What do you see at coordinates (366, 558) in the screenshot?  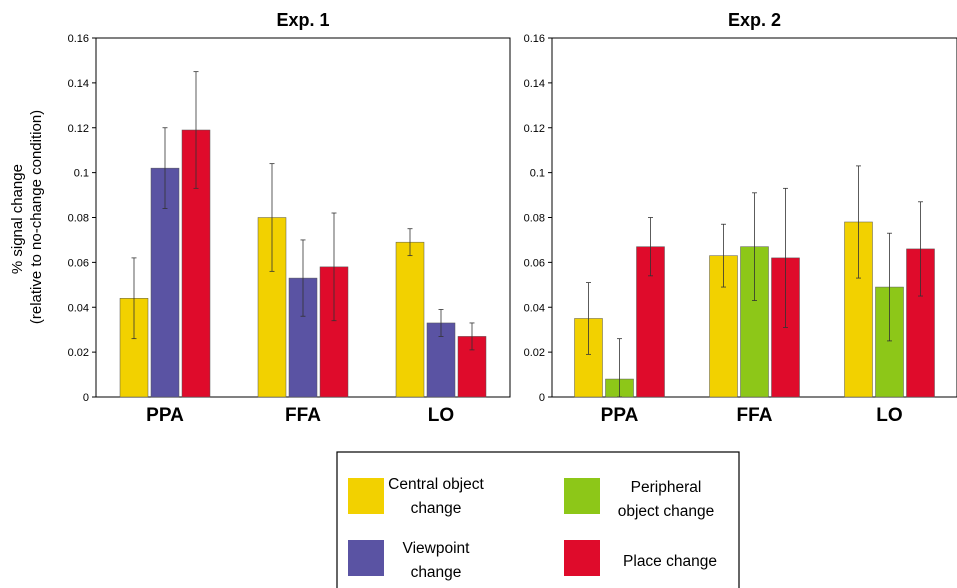 I see `legend-swatch-viewpoint` at bounding box center [366, 558].